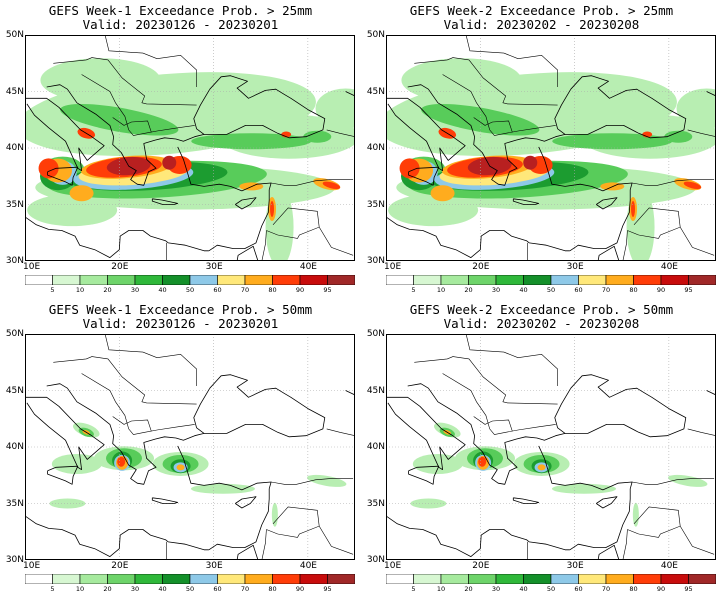 The image size is (722, 598). What do you see at coordinates (661, 589) in the screenshot?
I see `colorbar-label: 90` at bounding box center [661, 589].